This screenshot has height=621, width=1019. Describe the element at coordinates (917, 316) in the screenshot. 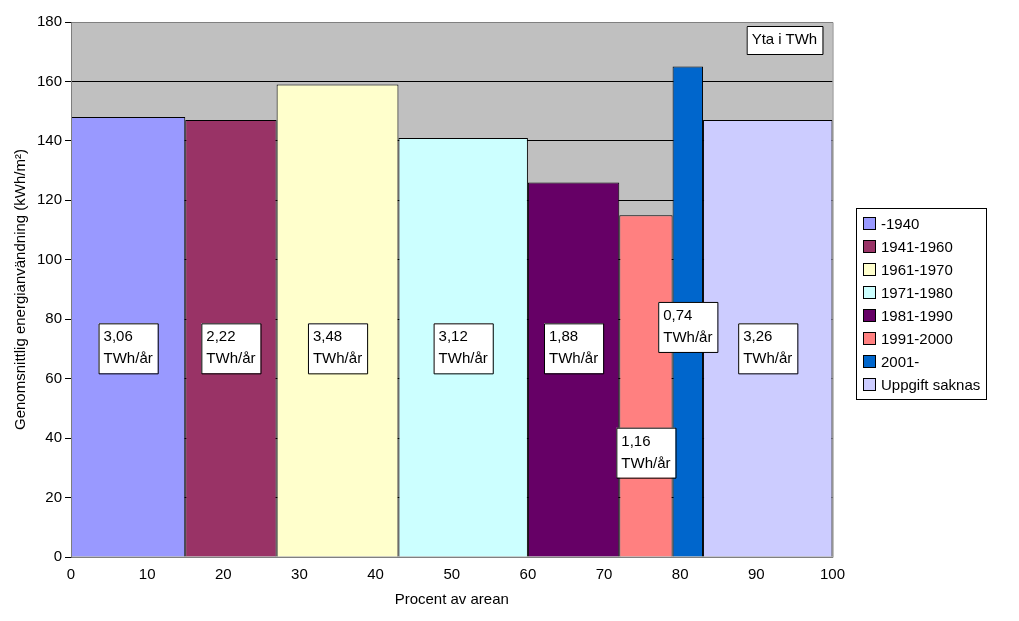

I see `legend-label: 1981-1990` at that location.